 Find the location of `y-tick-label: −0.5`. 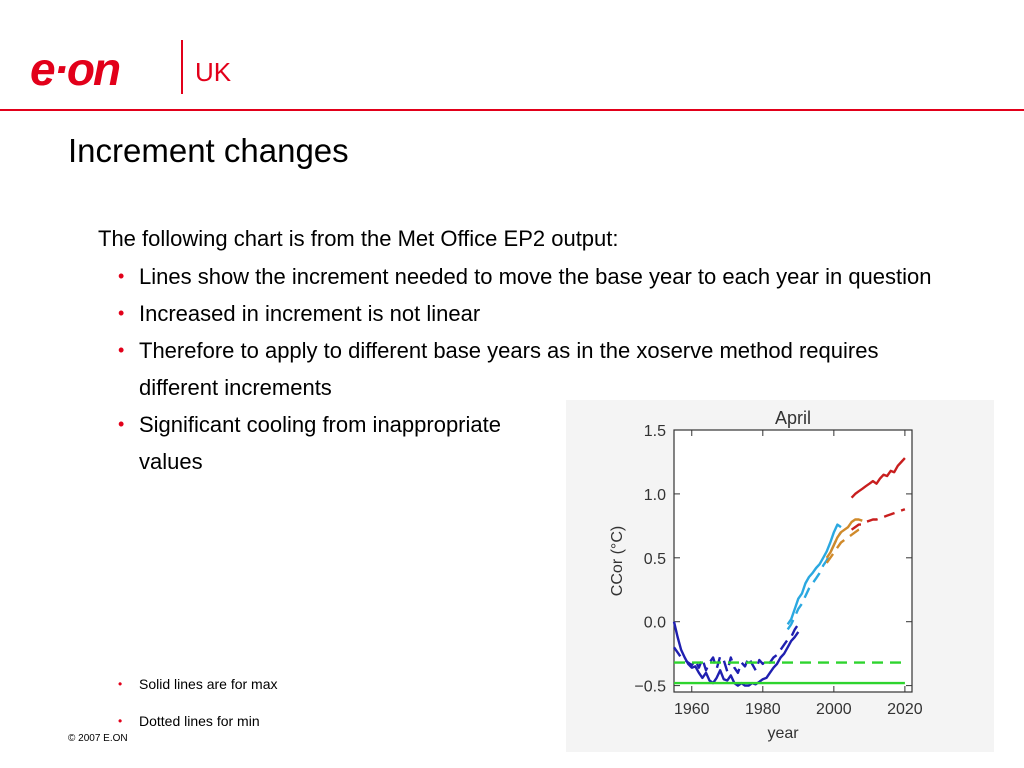

y-tick-label: −0.5 is located at coordinates (650, 687).